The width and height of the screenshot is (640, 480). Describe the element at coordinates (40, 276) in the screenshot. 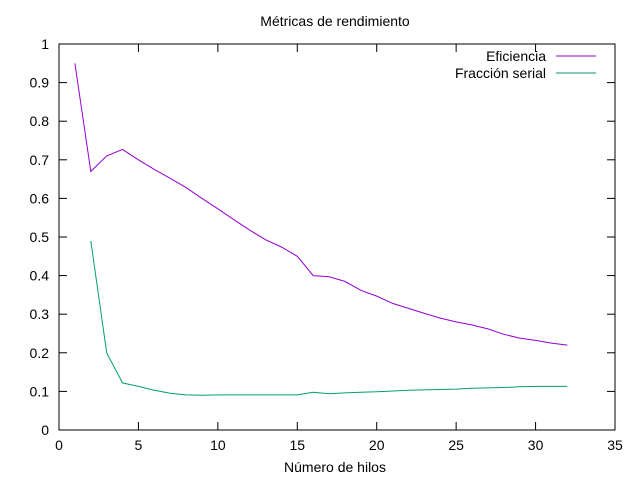

I see `y-tick-label: 0.4` at that location.